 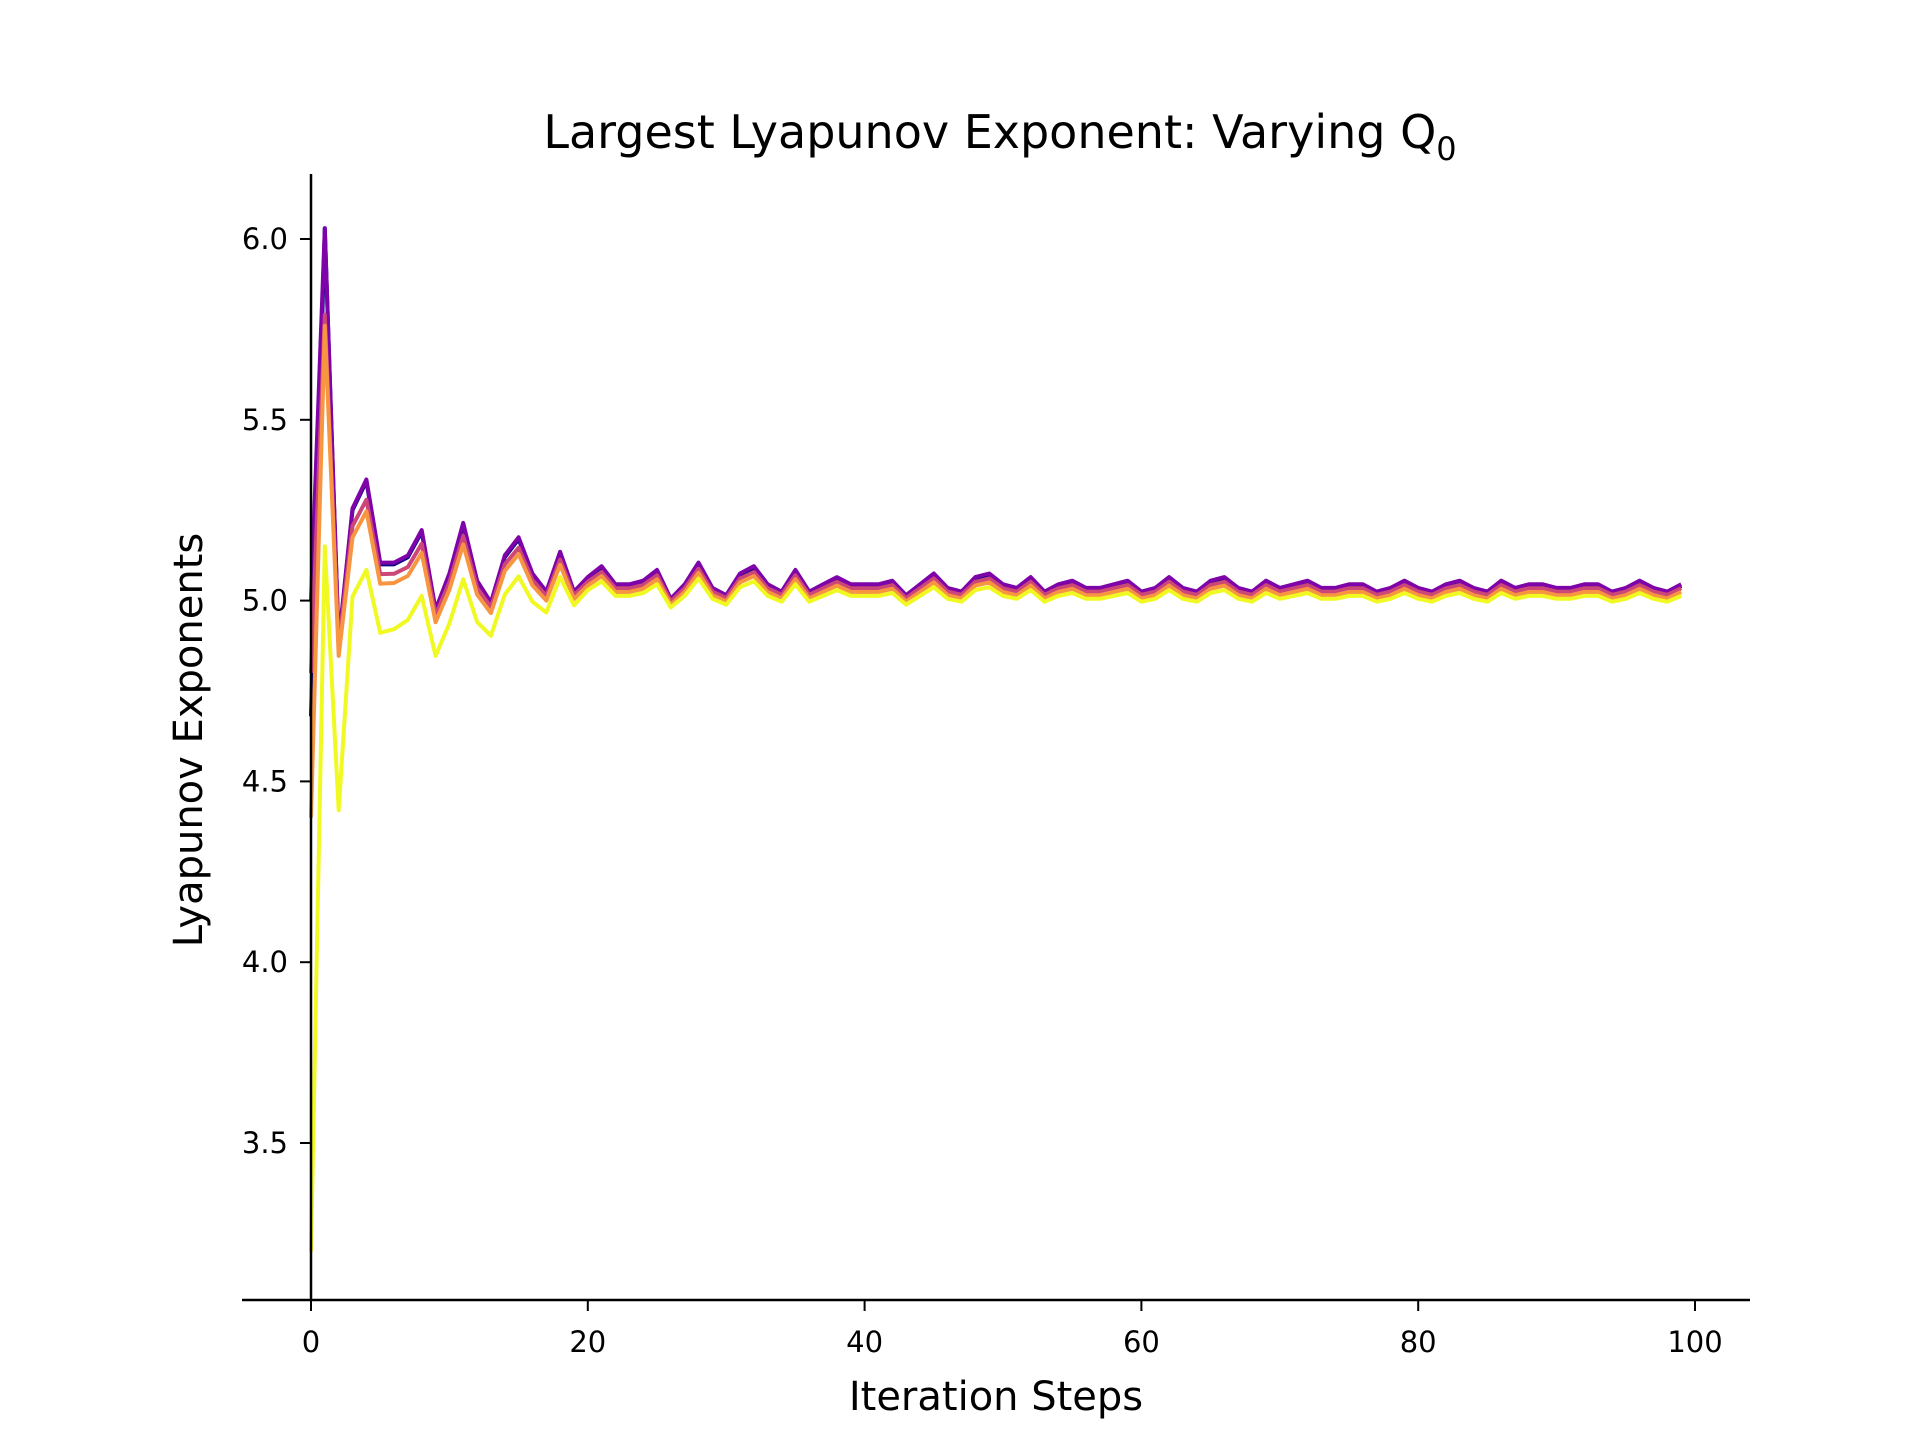 I want to click on x-tick-label: 60, so click(x=1141, y=1342).